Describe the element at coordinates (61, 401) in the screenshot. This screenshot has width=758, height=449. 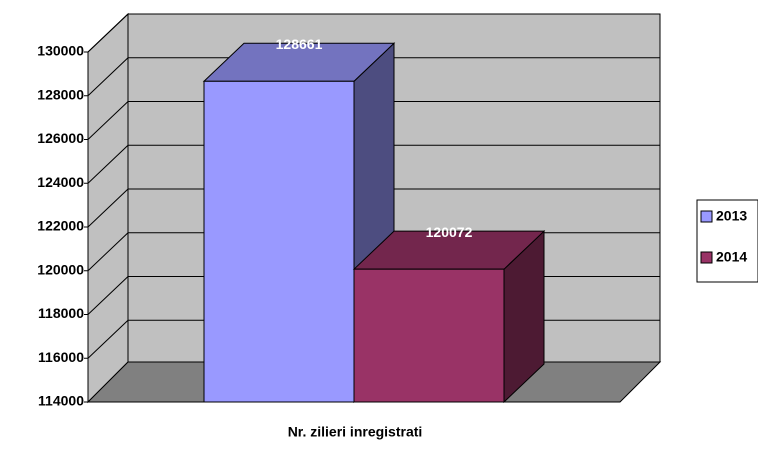
I see `y-tick-label: 114000` at that location.